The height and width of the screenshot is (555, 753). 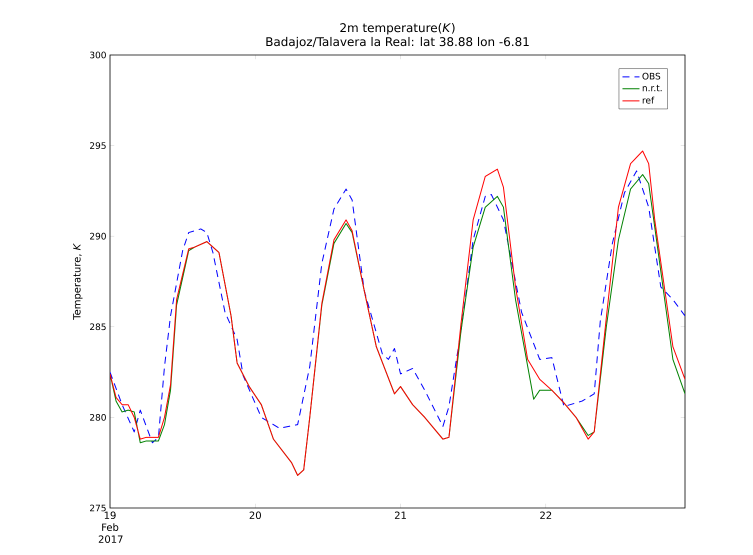 I want to click on legend-label: OBS, so click(x=651, y=76).